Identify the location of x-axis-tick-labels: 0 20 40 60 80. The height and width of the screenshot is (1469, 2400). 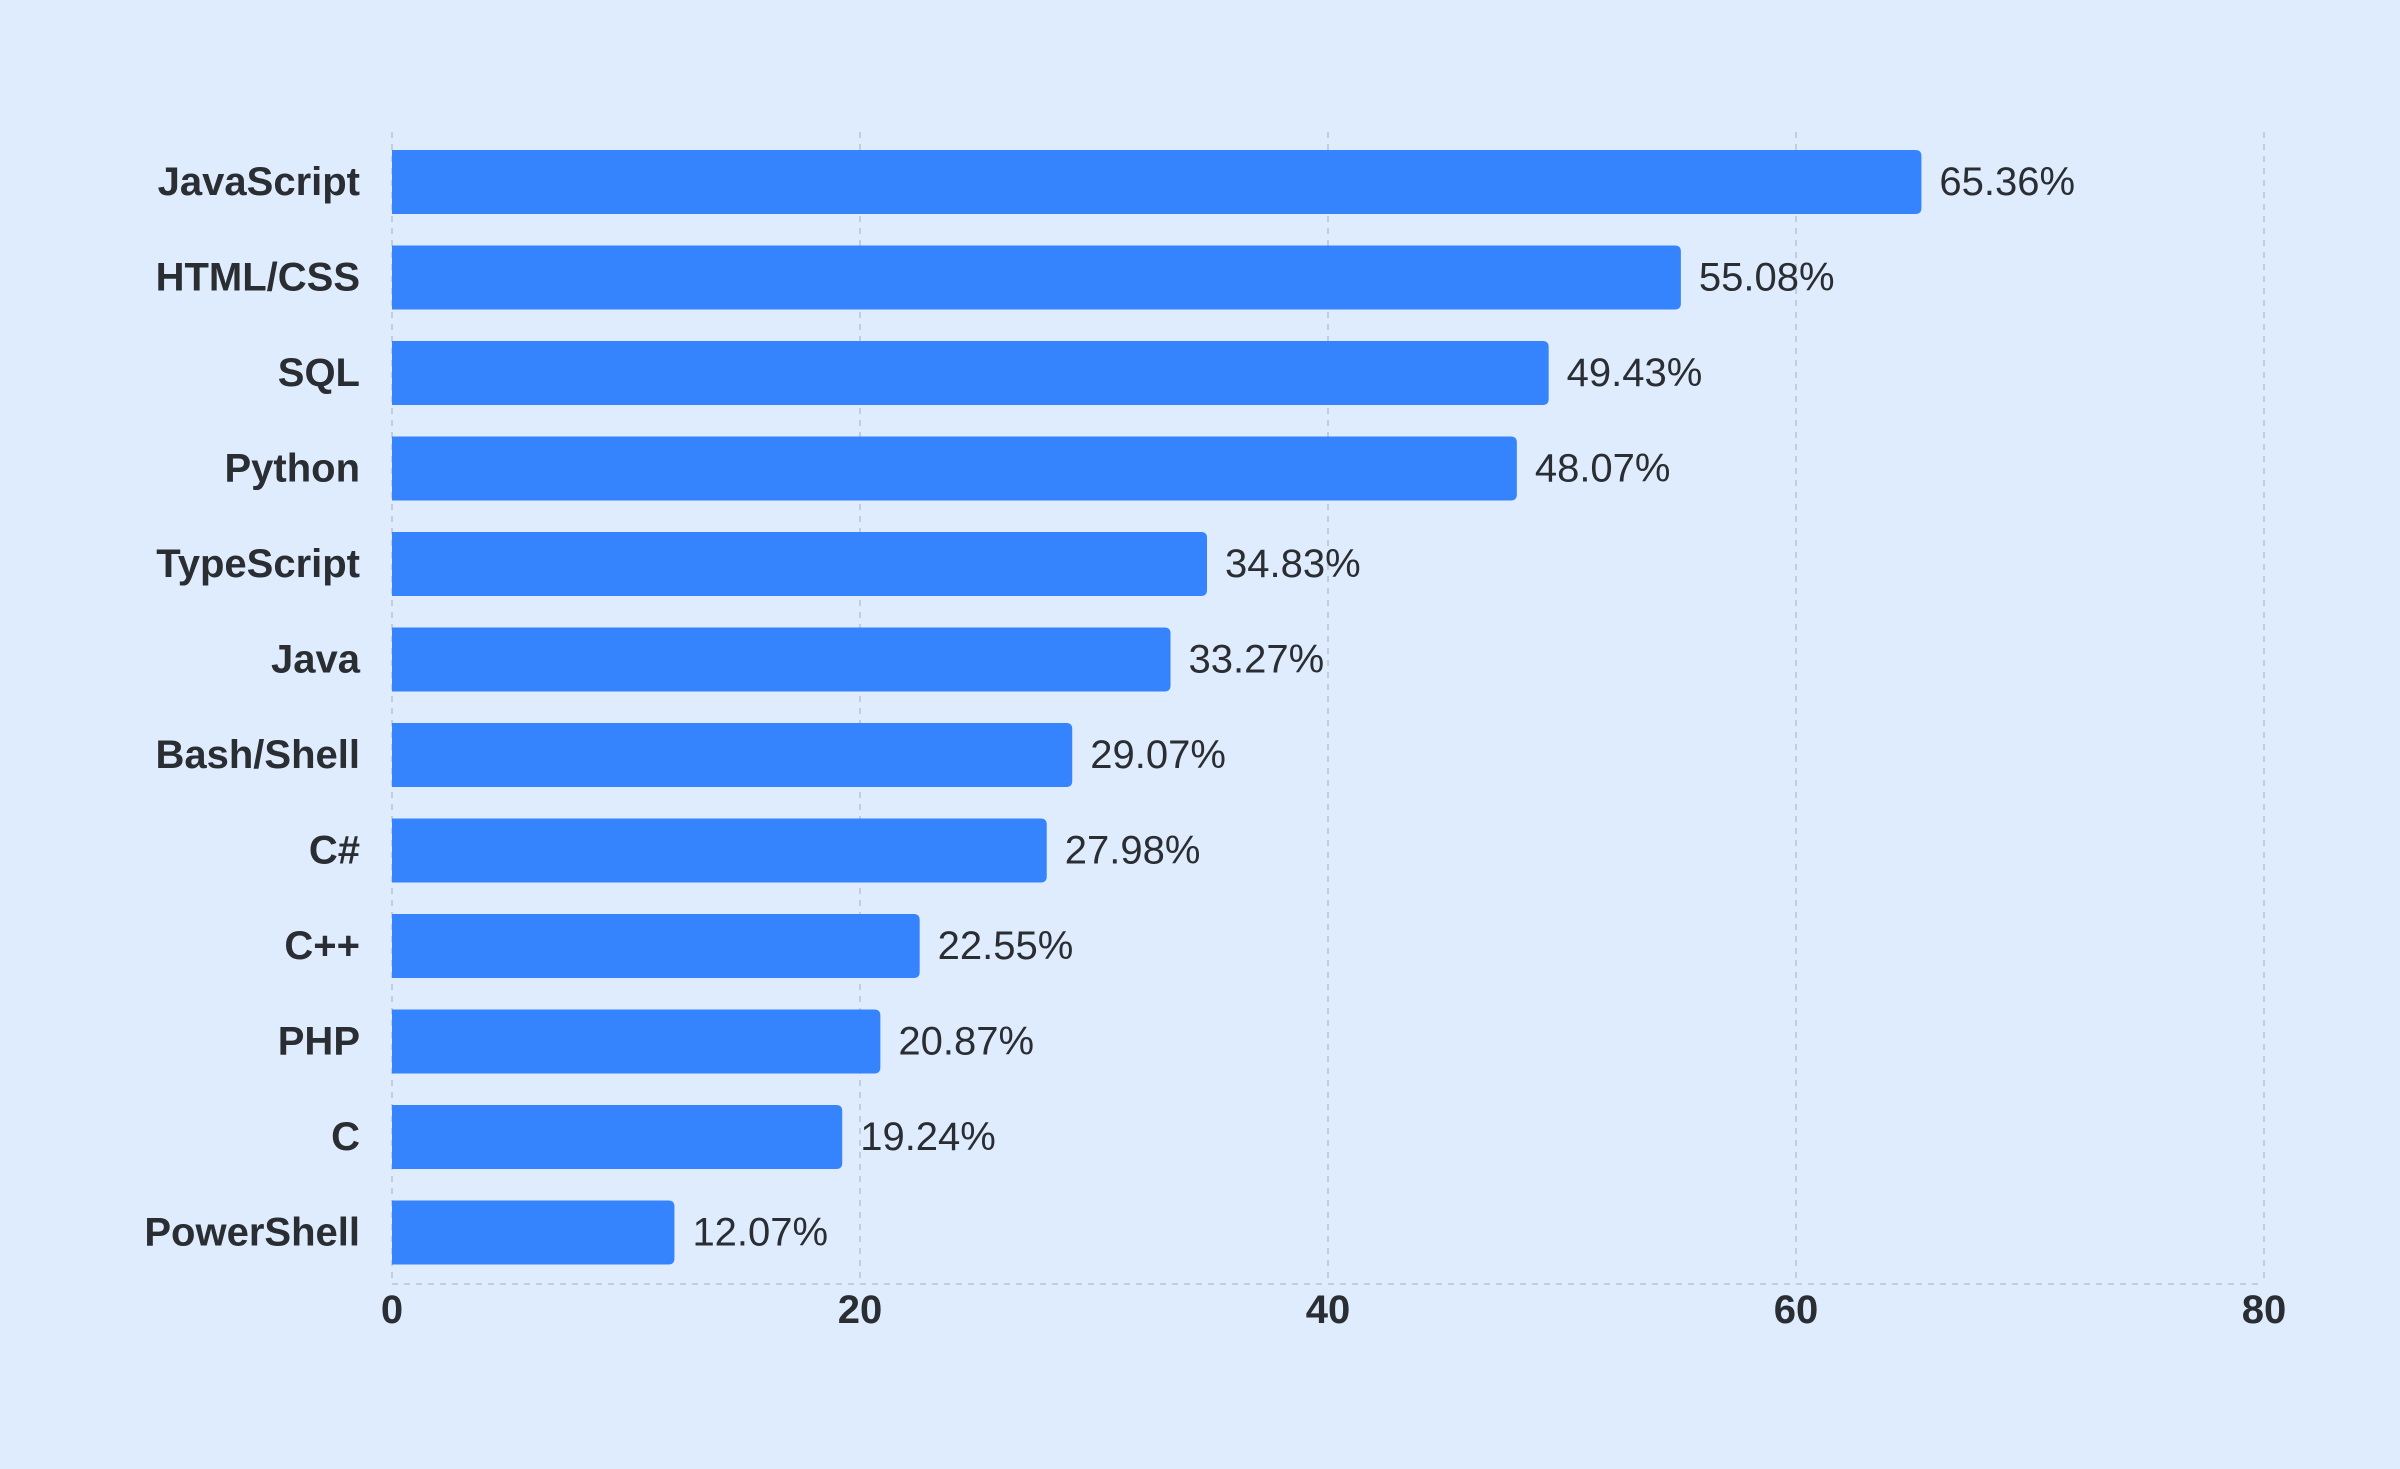
(1333, 1310).